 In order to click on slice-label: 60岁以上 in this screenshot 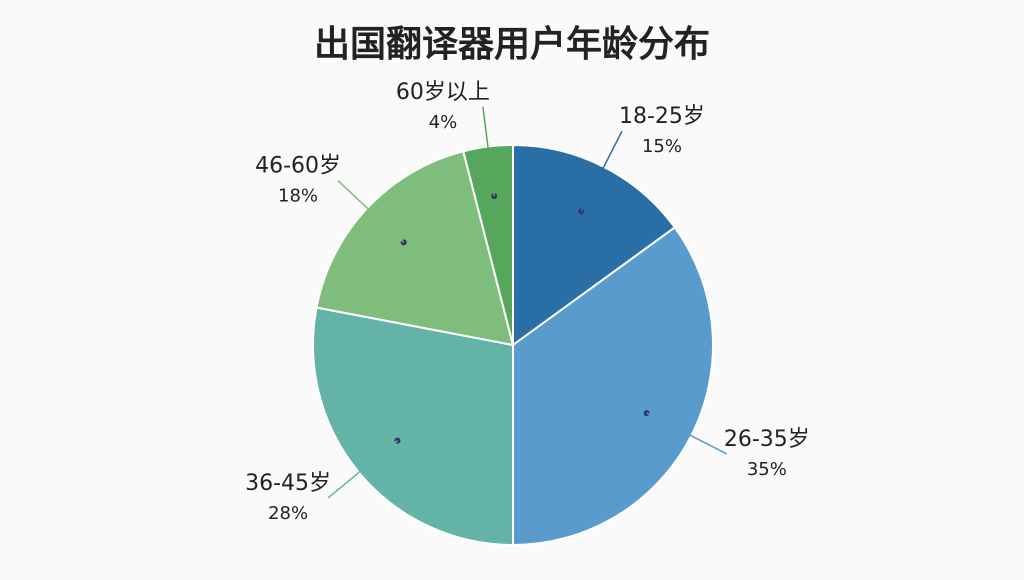, I will do `click(443, 92)`.